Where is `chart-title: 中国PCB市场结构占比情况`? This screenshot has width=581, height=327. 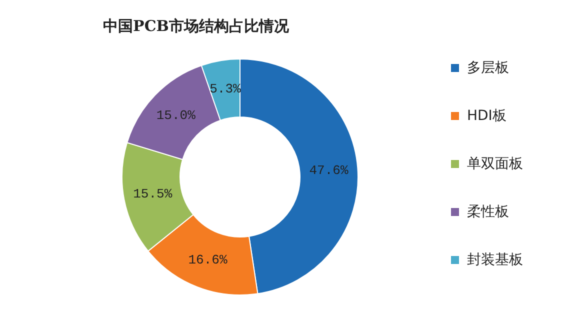
chart-title: 中国PCB市场结构占比情况 is located at coordinates (196, 26).